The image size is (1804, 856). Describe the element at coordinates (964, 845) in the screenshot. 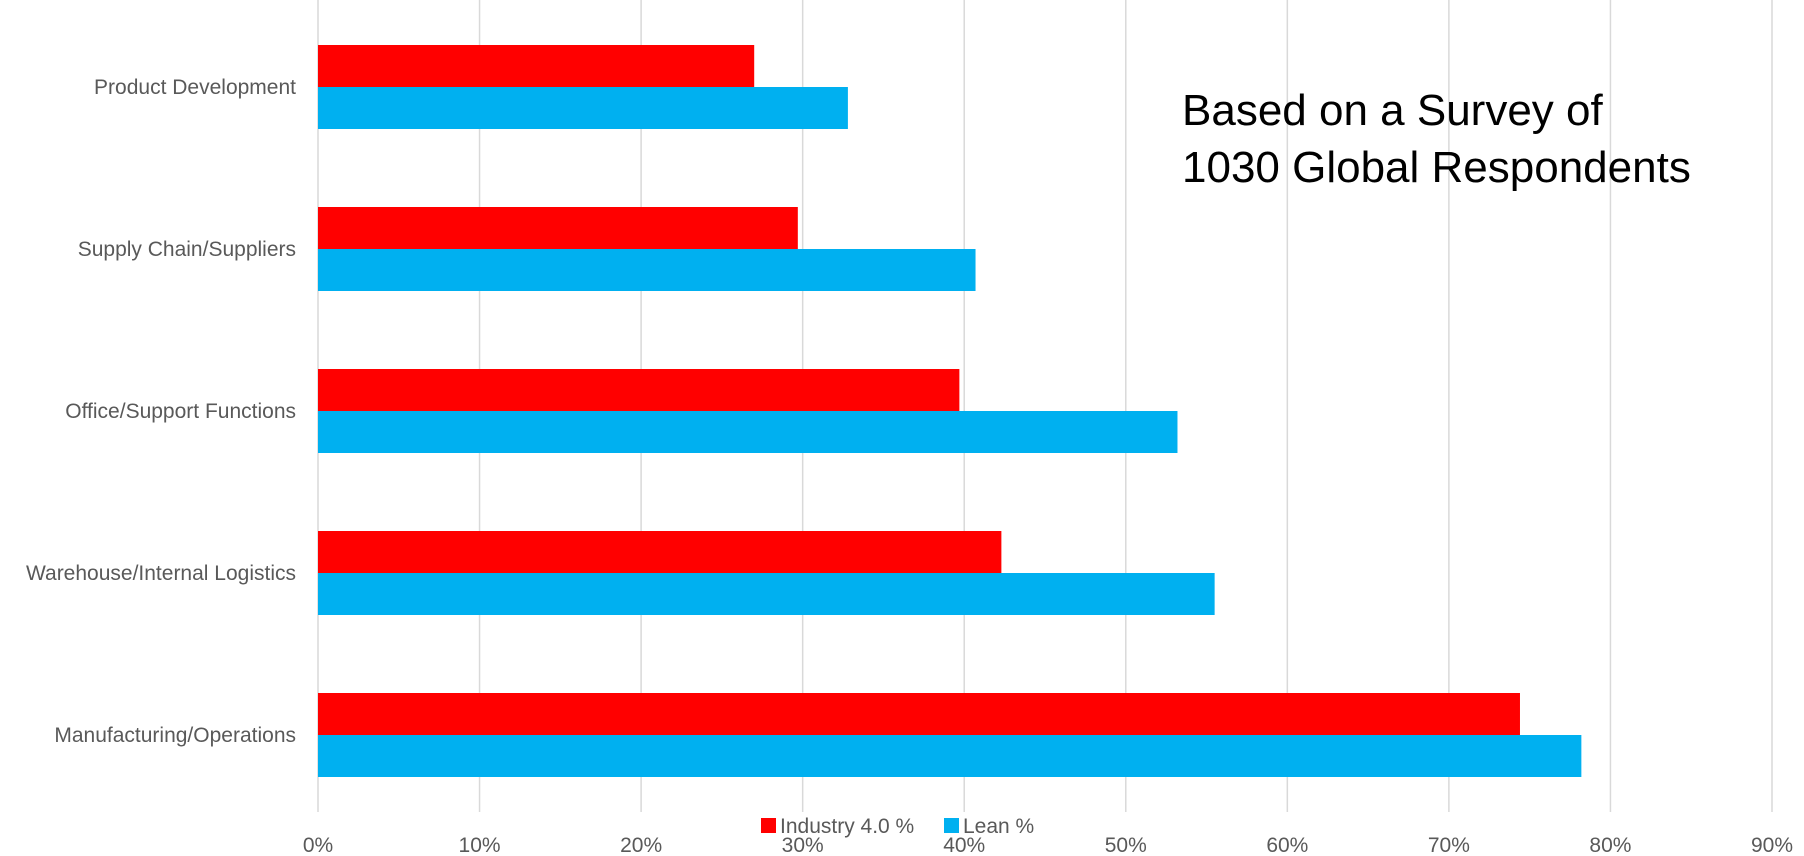

I see `x-tick-label: 40%` at that location.